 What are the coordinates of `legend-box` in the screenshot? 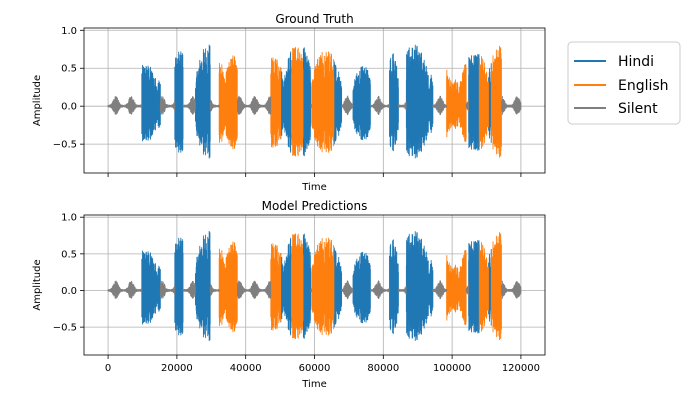 It's located at (624, 83).